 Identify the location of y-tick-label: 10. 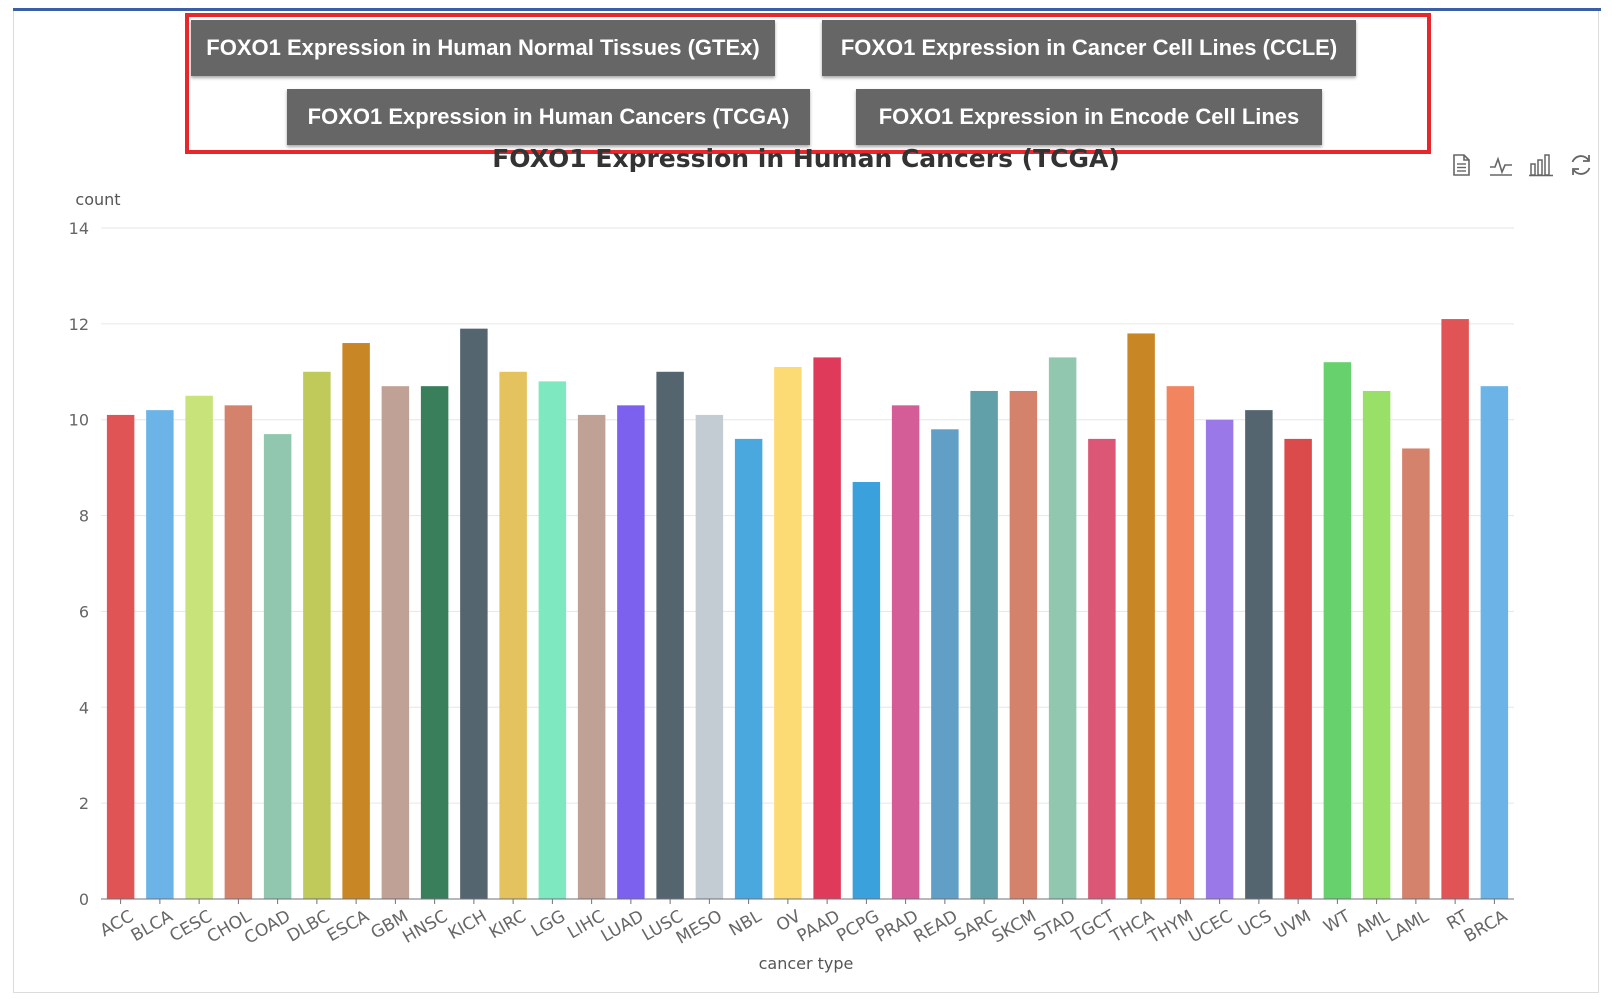
(79, 420).